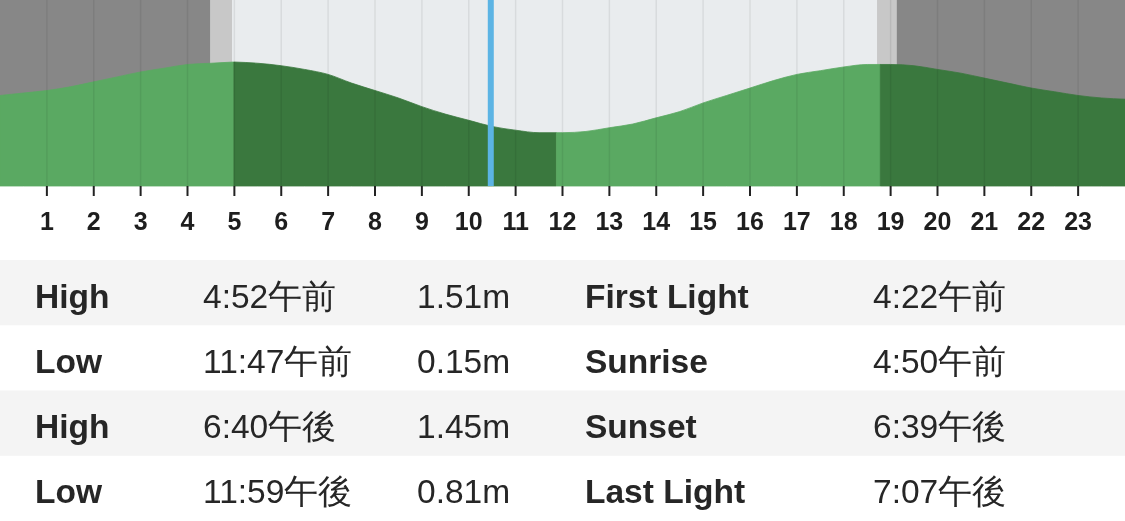  Describe the element at coordinates (515, 221) in the screenshot. I see `x-tick-label: 11` at that location.